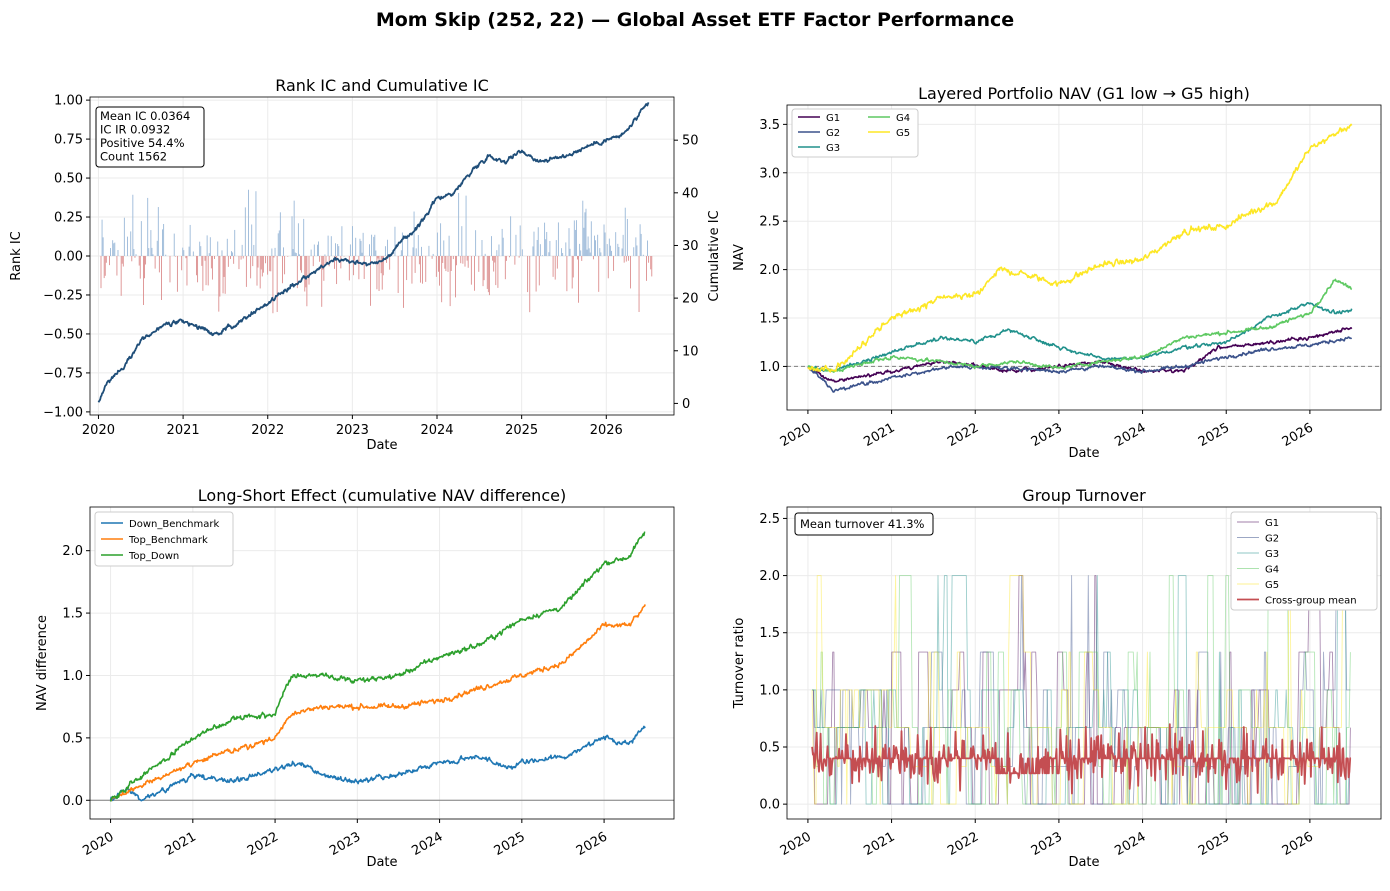 The height and width of the screenshot is (891, 1390). What do you see at coordinates (1080, 248) in the screenshot?
I see `nav-line-g5` at bounding box center [1080, 248].